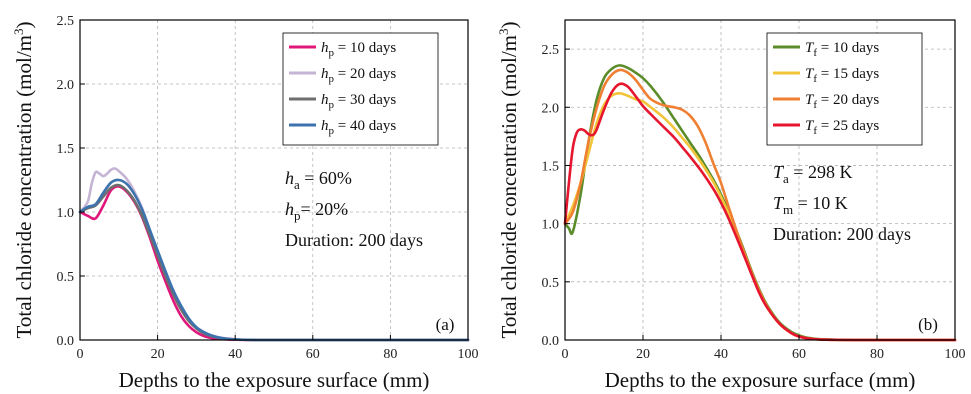 Image resolution: width=971 pixels, height=394 pixels. Describe the element at coordinates (810, 205) in the screenshot. I see `annotation-text: Tm = 10 K` at that location.